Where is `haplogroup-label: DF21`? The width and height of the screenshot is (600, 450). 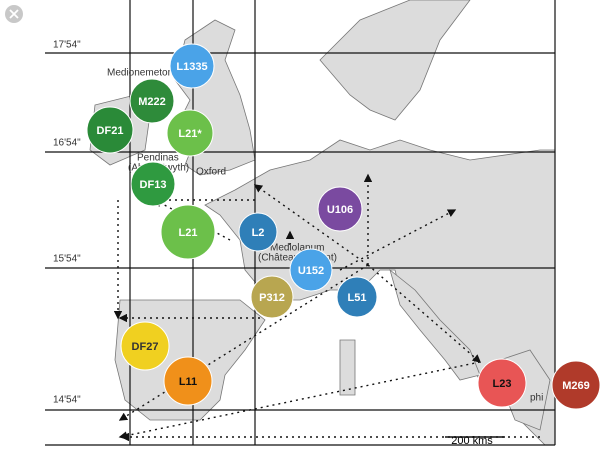 haplogroup-label: DF21 is located at coordinates (110, 131).